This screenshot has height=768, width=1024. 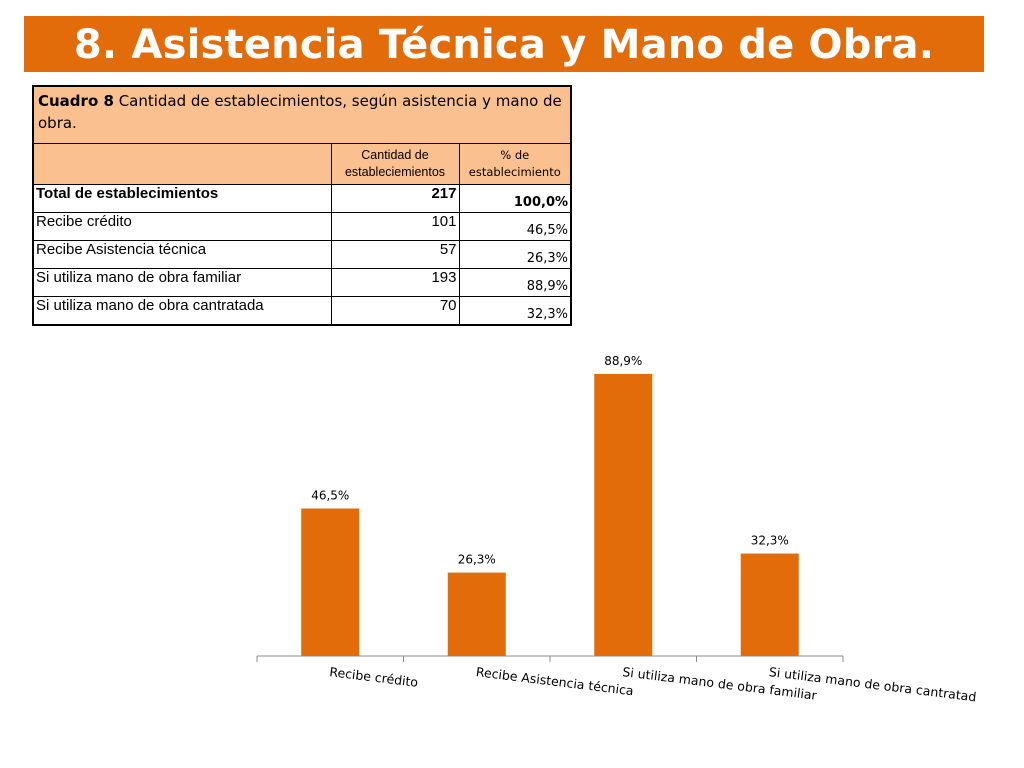 What do you see at coordinates (182, 311) in the screenshot?
I see `row-label: Si utiliza mano de obra cantratada` at bounding box center [182, 311].